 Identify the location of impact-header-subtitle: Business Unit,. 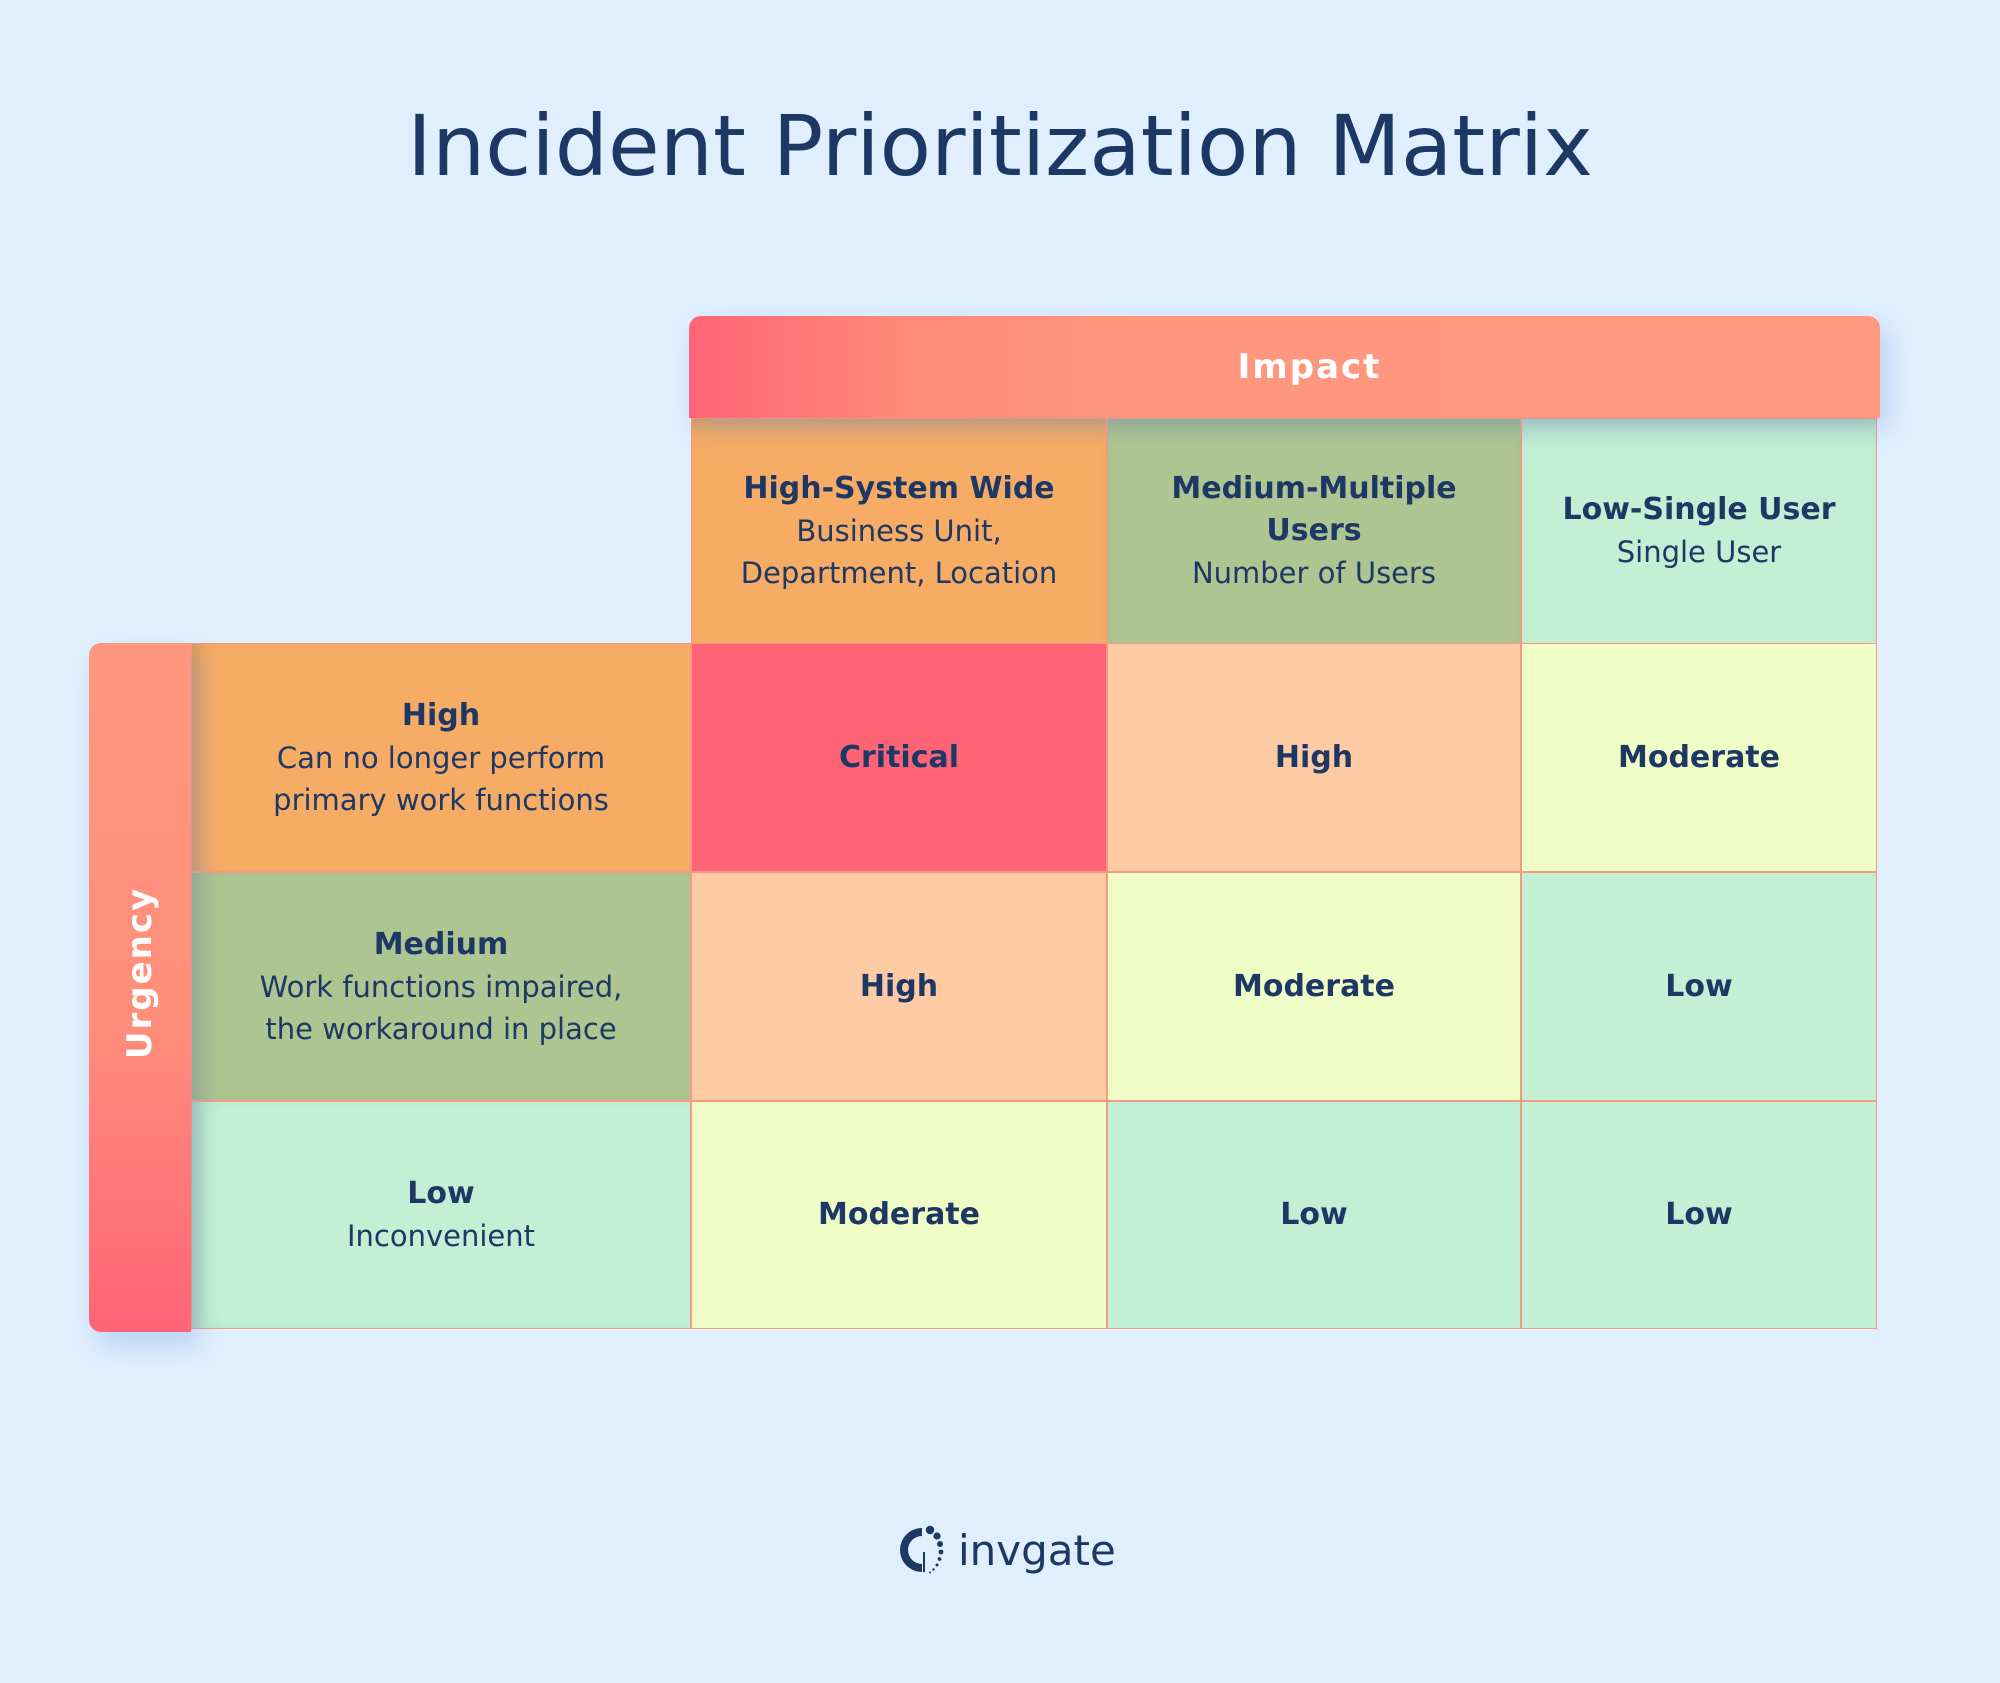
(899, 531).